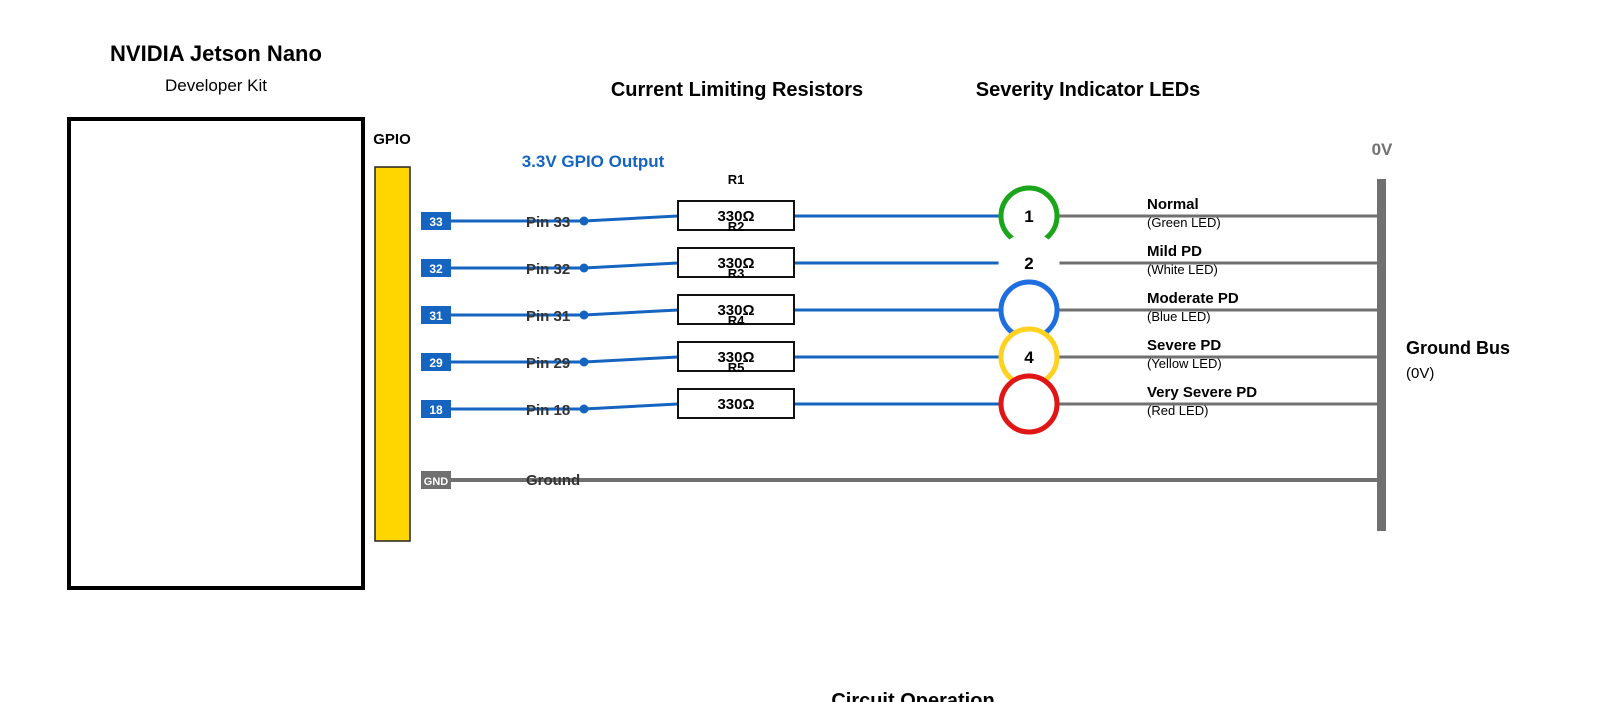  What do you see at coordinates (548, 410) in the screenshot?
I see `pin-label: Pin 18` at bounding box center [548, 410].